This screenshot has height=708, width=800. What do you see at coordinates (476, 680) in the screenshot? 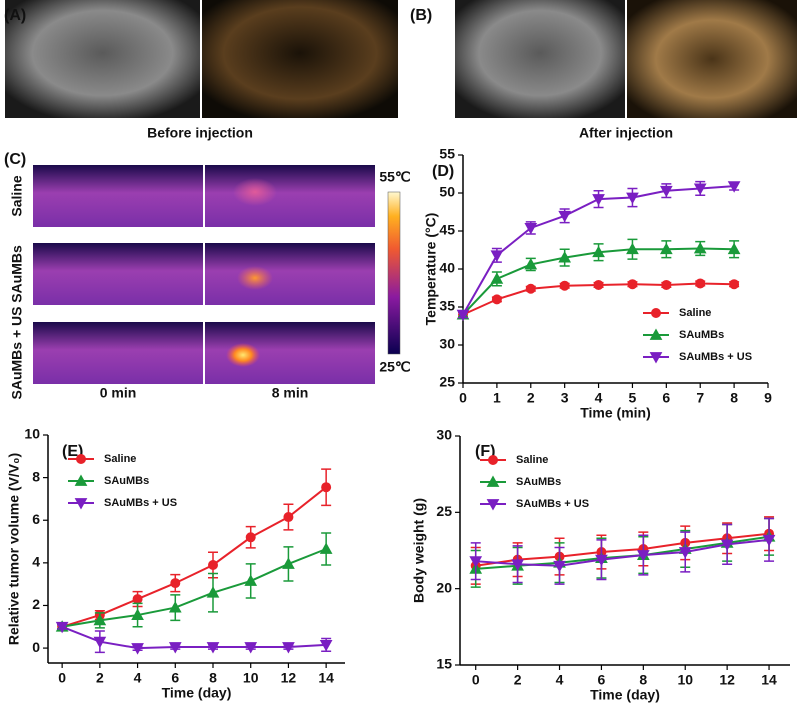
I see `x-tick-label: 0` at bounding box center [476, 680].